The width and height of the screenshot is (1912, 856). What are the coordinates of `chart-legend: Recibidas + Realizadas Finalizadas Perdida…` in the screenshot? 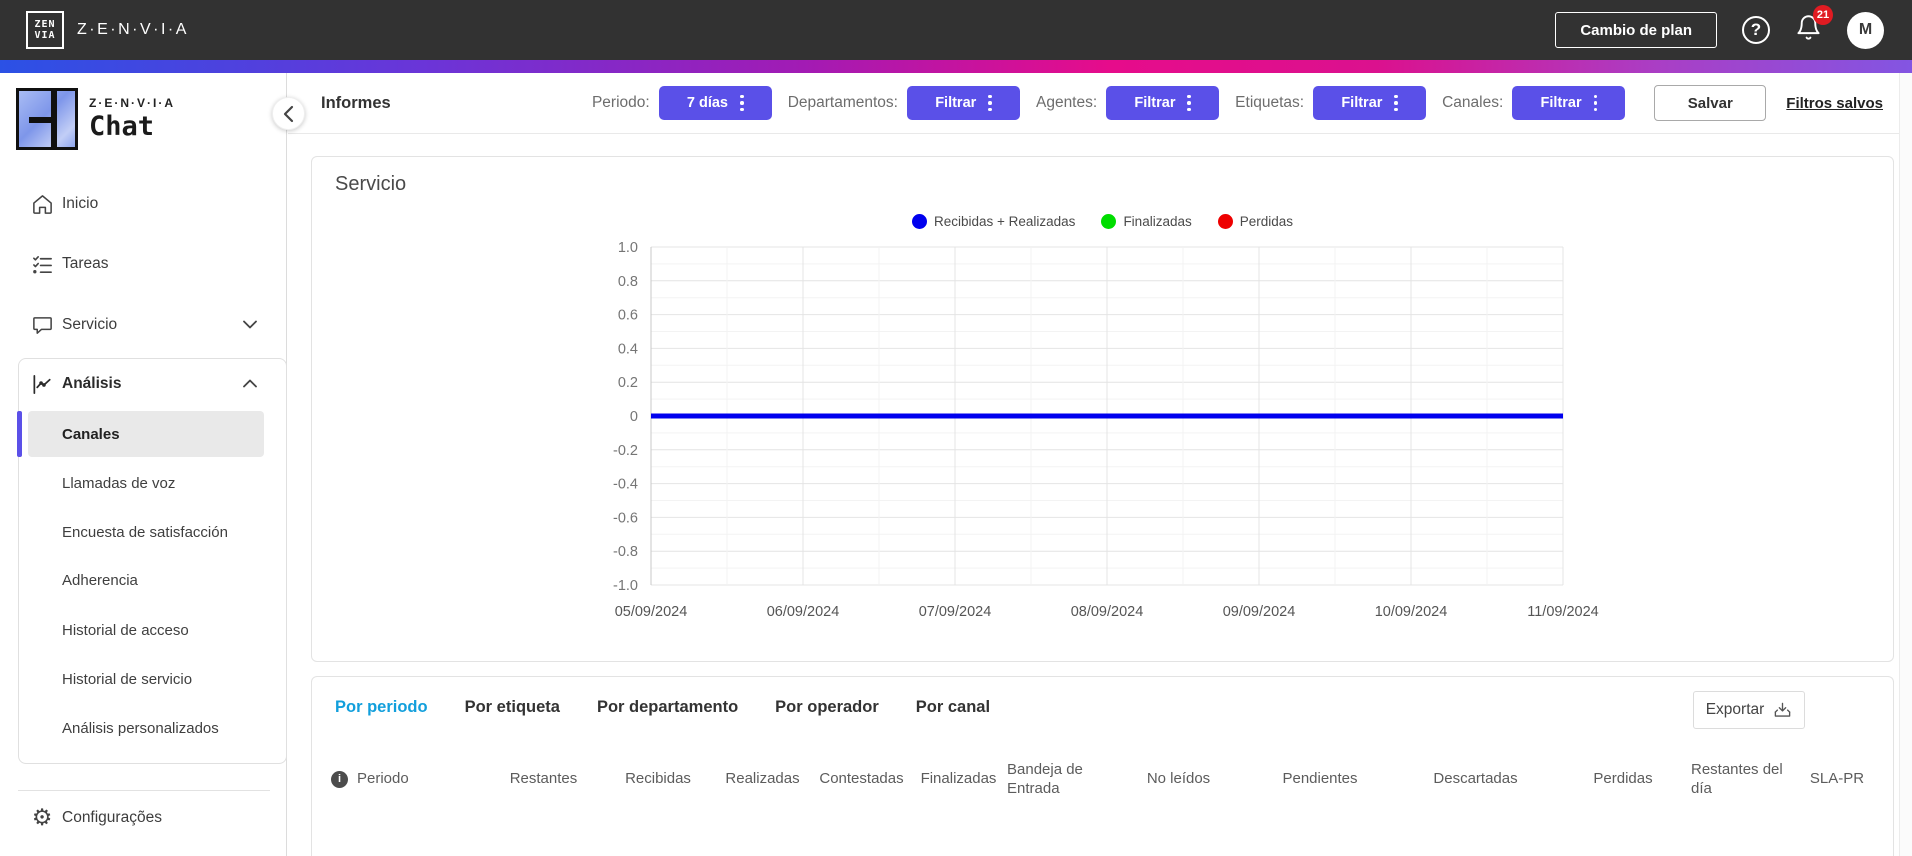 It's located at (1102, 221).